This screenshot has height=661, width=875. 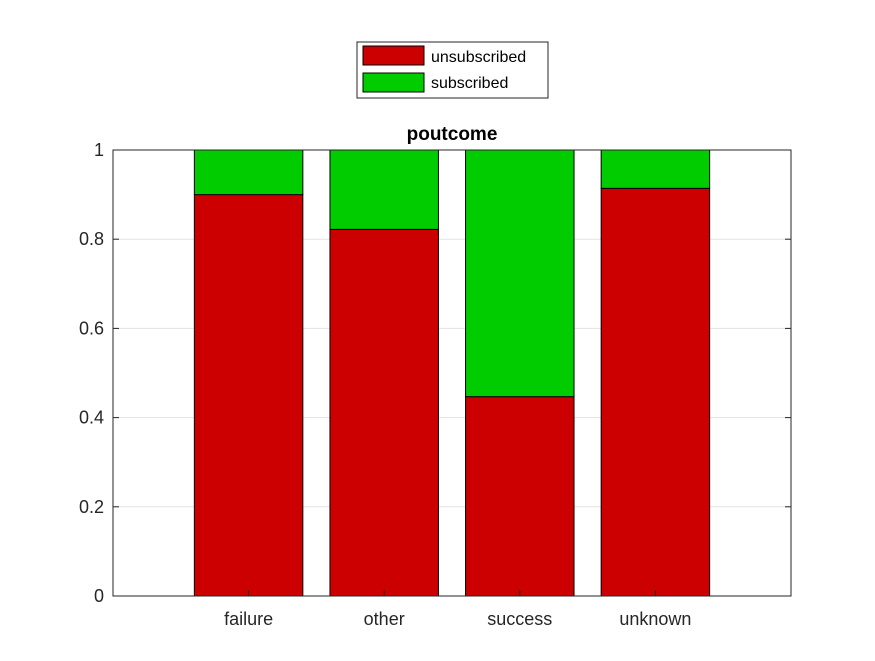 I want to click on y-tick-label: 0.6, so click(x=91, y=328).